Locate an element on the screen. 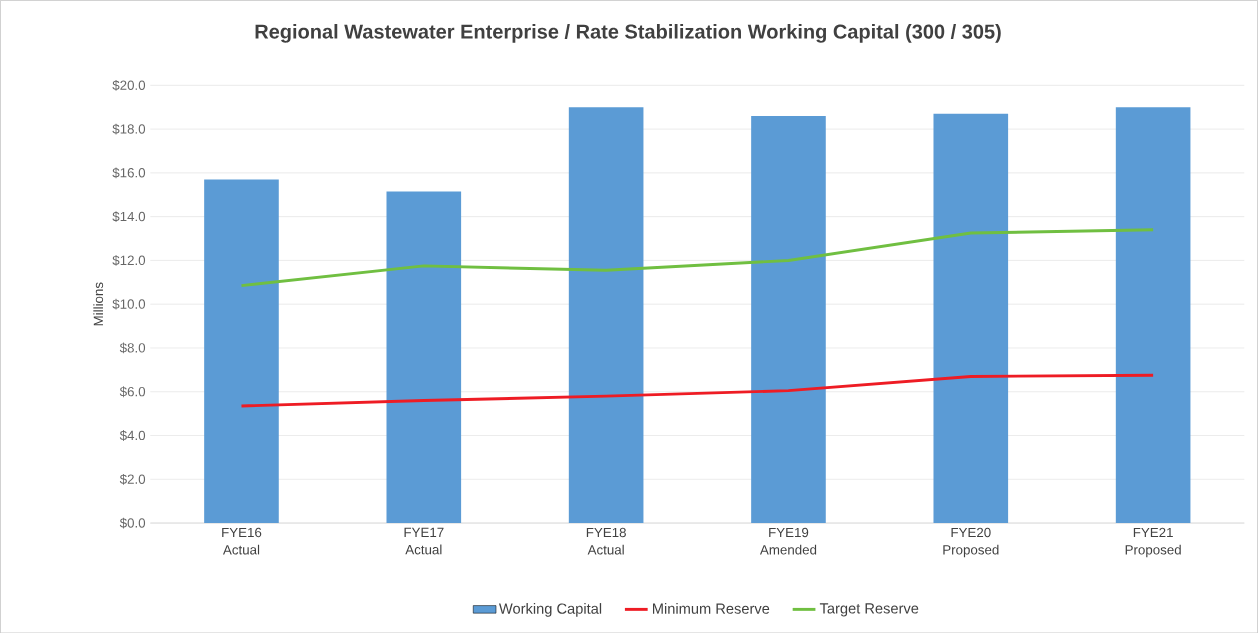 The height and width of the screenshot is (633, 1258). x-tick-label: FYE19 Amended is located at coordinates (788, 541).